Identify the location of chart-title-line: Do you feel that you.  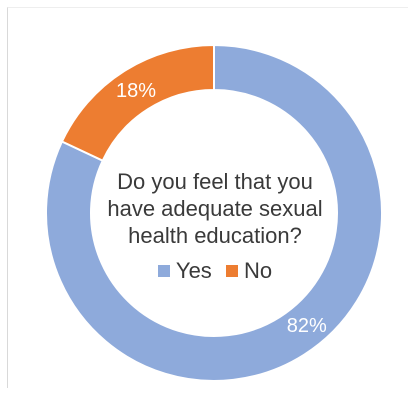
(215, 181).